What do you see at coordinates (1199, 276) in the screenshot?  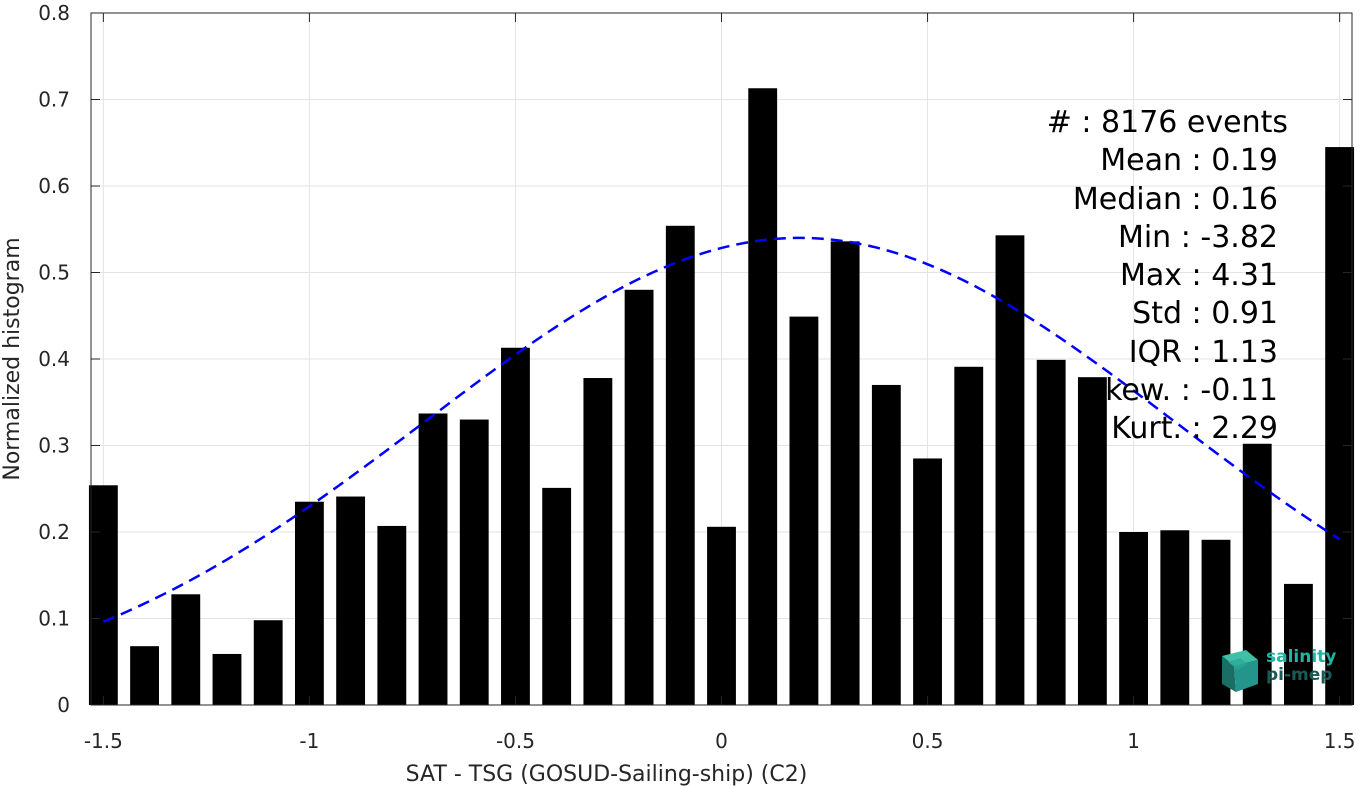 I see `stat-max: Max : 4.31` at bounding box center [1199, 276].